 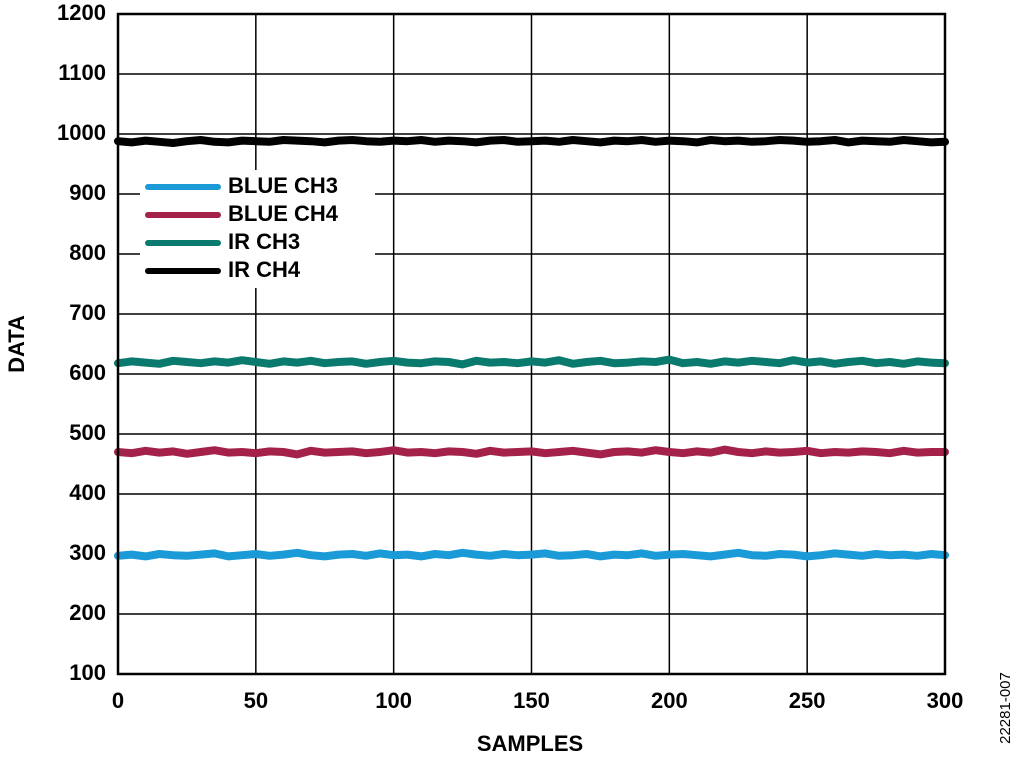 I want to click on y-tick-label: 500, so click(x=87, y=432).